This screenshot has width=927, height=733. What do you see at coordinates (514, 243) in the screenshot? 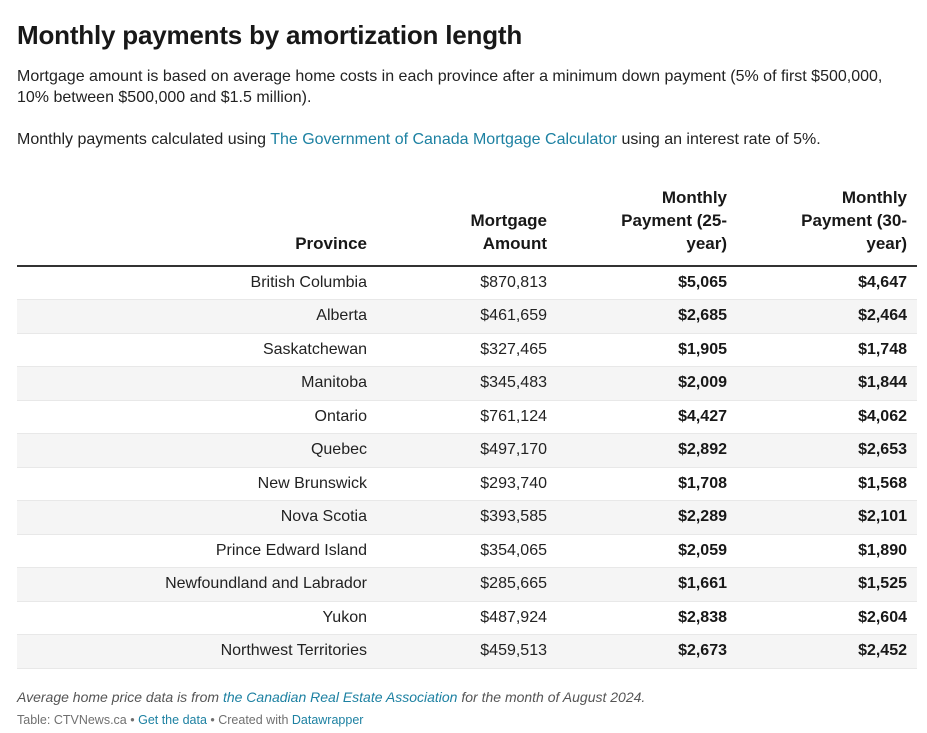
I see `column-header-line: Amount` at bounding box center [514, 243].